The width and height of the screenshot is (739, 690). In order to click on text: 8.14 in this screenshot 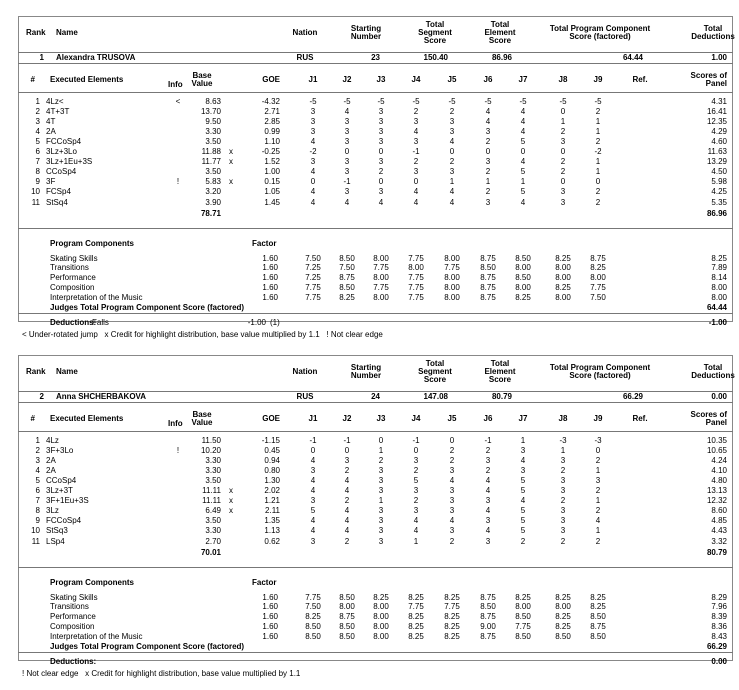, I will do `click(719, 278)`.